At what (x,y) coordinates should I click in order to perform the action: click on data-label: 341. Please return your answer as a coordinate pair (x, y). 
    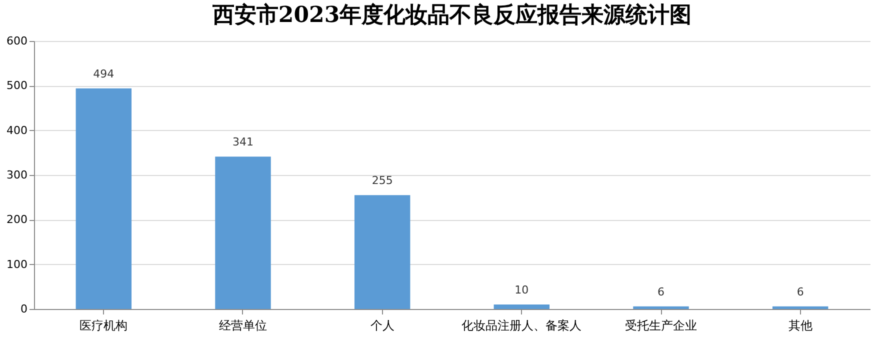
    Looking at the image, I should click on (243, 142).